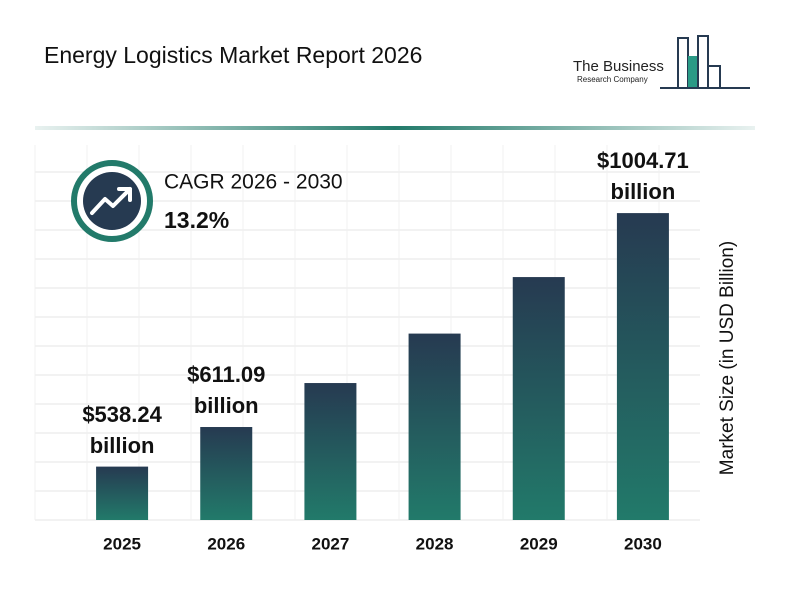 The width and height of the screenshot is (800, 600). What do you see at coordinates (643, 543) in the screenshot?
I see `x-tick-label: 2030` at bounding box center [643, 543].